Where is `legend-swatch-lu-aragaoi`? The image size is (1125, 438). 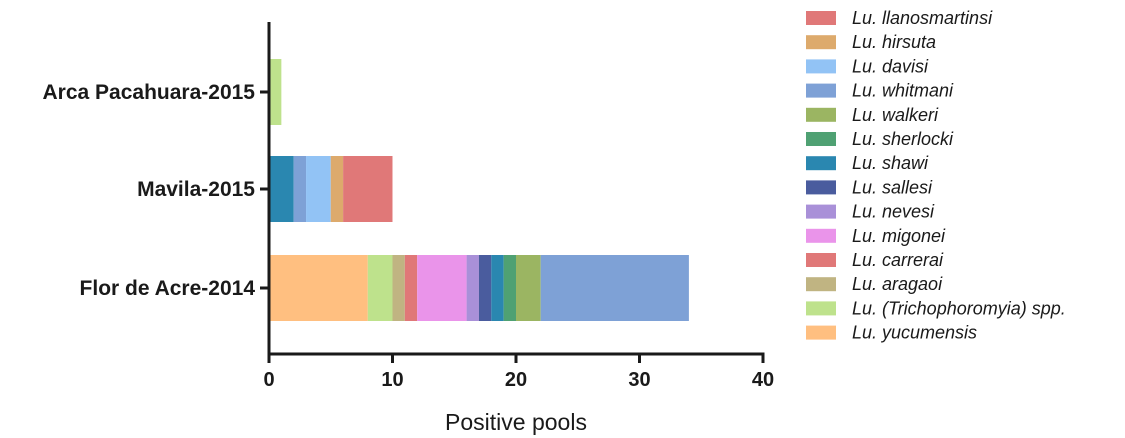 legend-swatch-lu-aragaoi is located at coordinates (821, 284).